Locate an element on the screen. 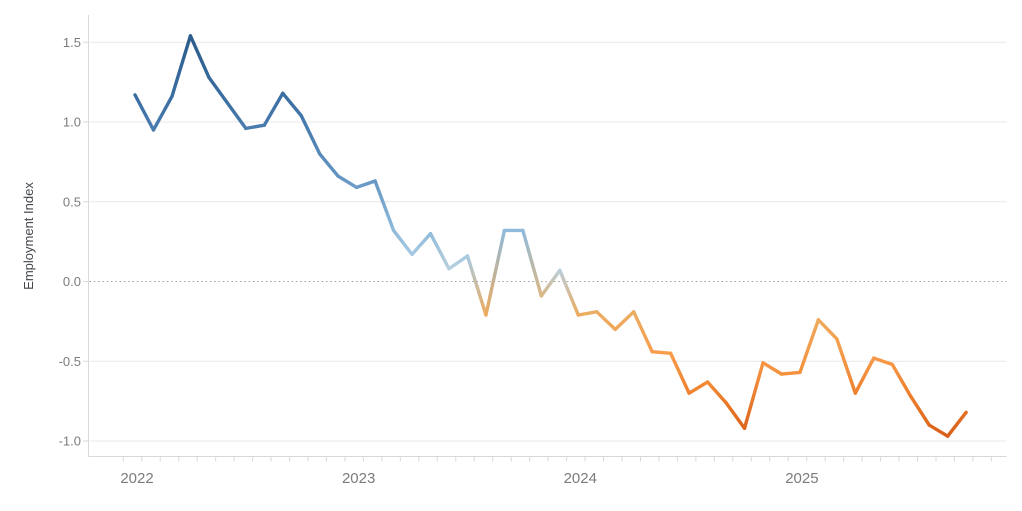 Image resolution: width=1022 pixels, height=511 pixels. y-tick-label: 1.0 is located at coordinates (72, 122).